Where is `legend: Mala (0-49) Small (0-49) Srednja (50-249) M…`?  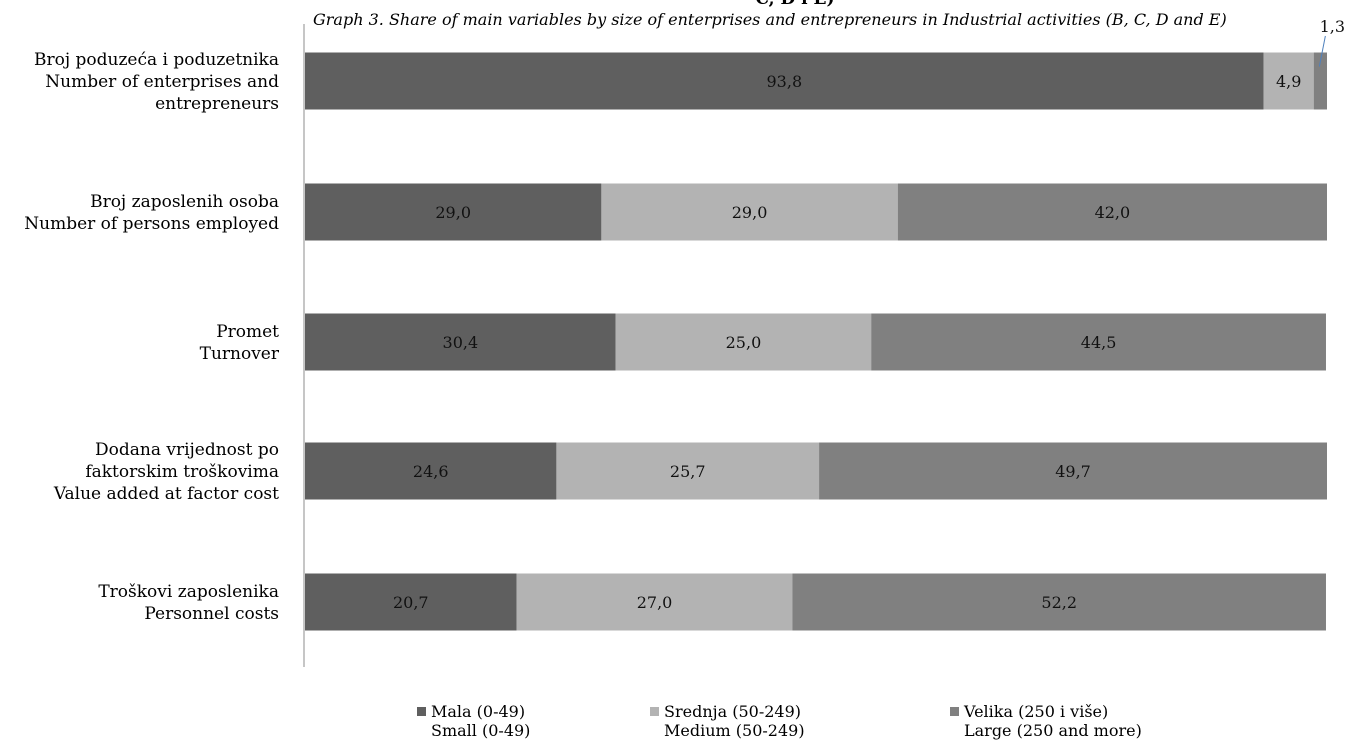 legend: Mala (0-49) Small (0-49) Srednja (50-249) M… is located at coordinates (674, 723).